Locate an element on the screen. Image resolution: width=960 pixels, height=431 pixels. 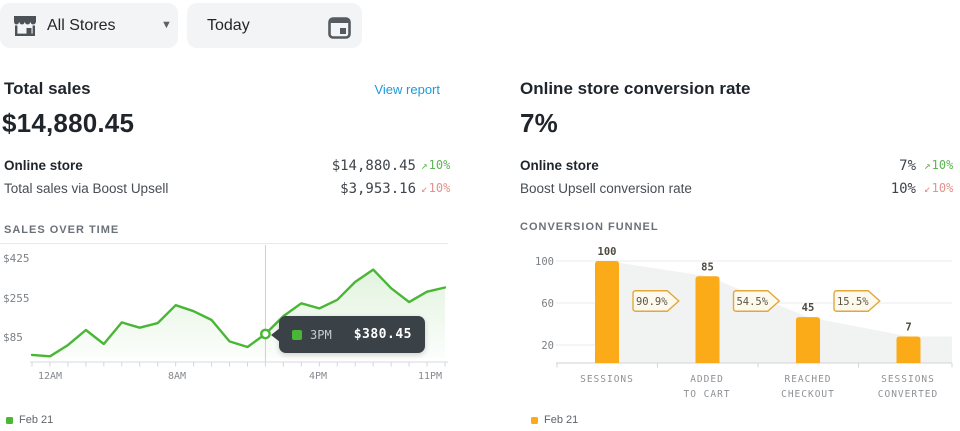
drop-rate-badge: 90.9% is located at coordinates (656, 301).